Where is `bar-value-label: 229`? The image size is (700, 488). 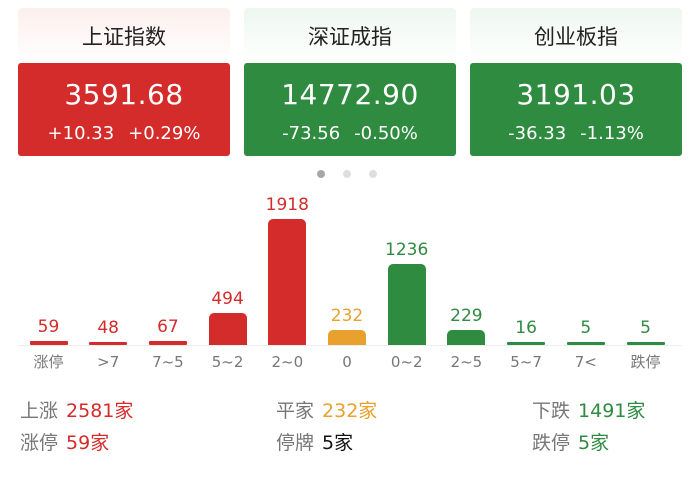 bar-value-label: 229 is located at coordinates (466, 316).